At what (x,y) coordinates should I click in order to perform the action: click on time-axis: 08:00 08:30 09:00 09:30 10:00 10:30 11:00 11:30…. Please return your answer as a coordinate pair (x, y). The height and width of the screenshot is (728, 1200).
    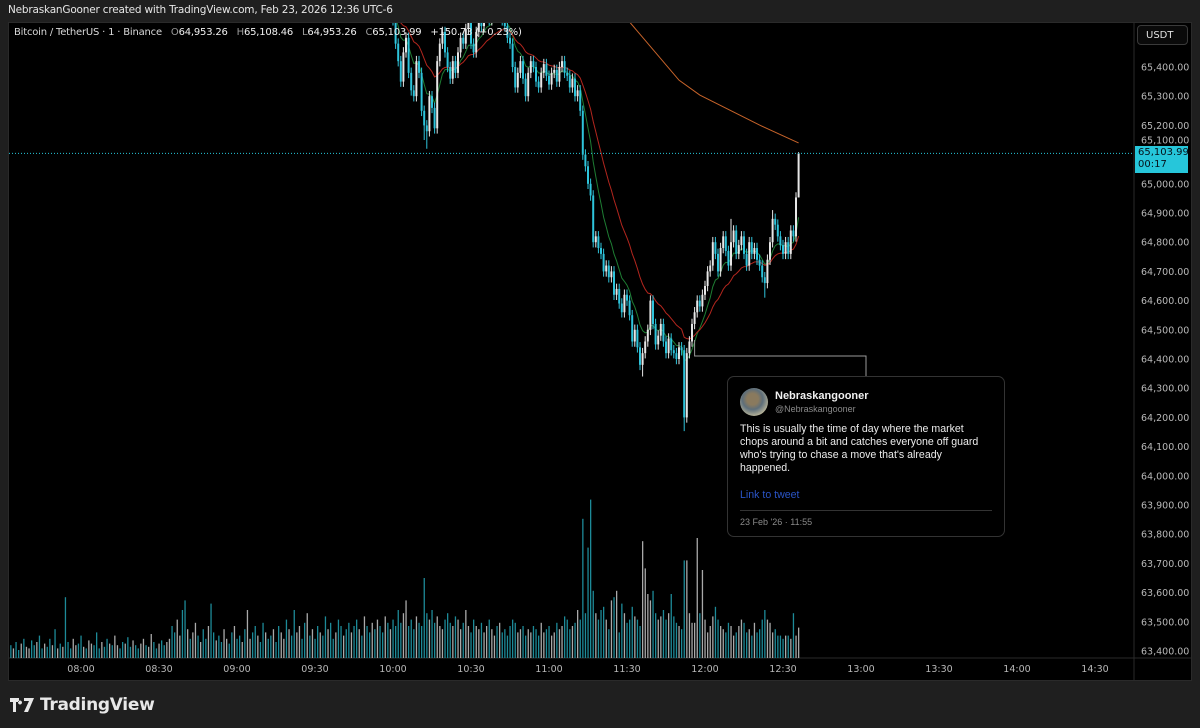
    Looking at the image, I should click on (587, 669).